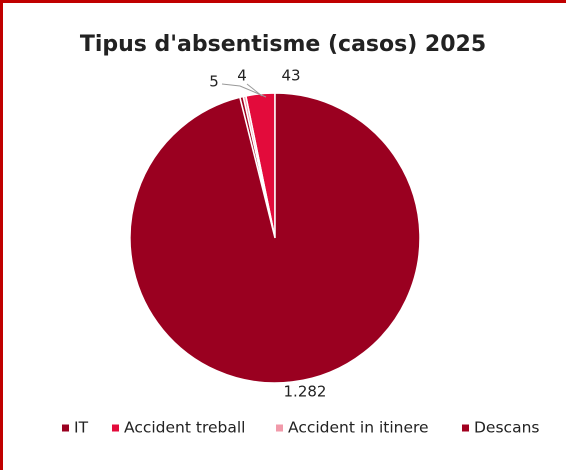  What do you see at coordinates (283, 44) in the screenshot?
I see `chart-title: Tipus d'absentisme (casos) 2025` at bounding box center [283, 44].